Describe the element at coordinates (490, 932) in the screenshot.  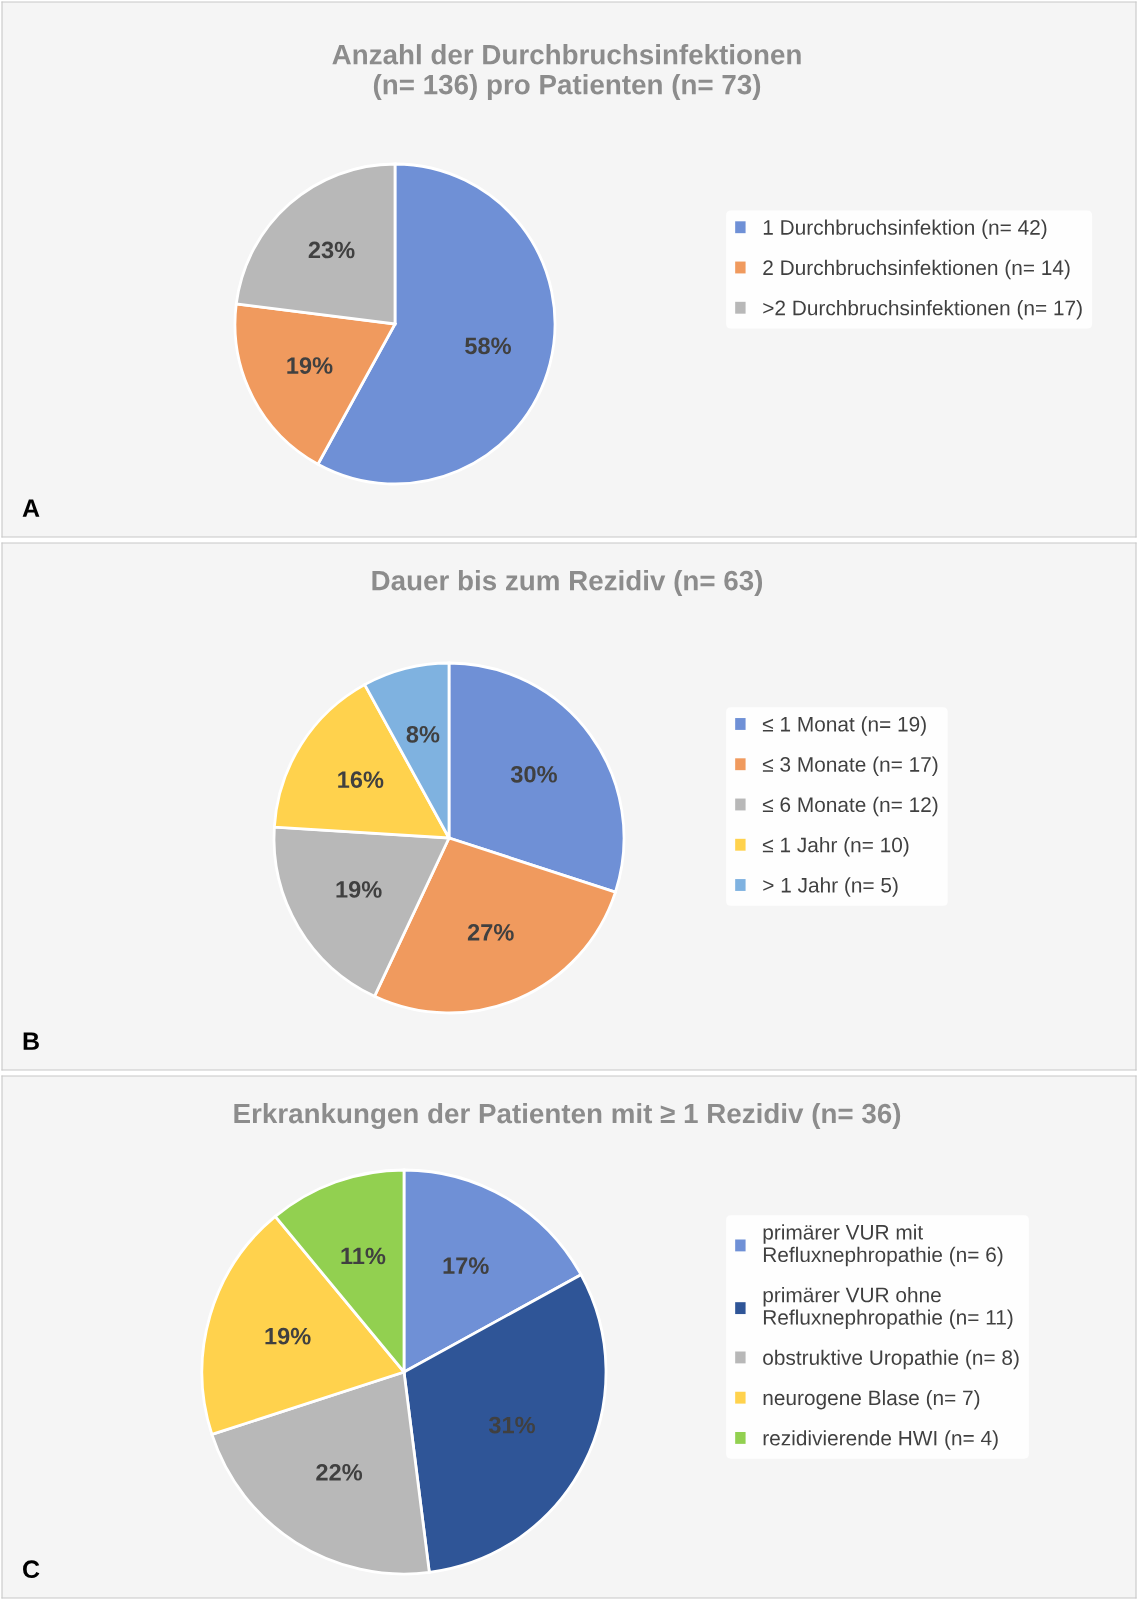
I see `data-label: 27%` at that location.